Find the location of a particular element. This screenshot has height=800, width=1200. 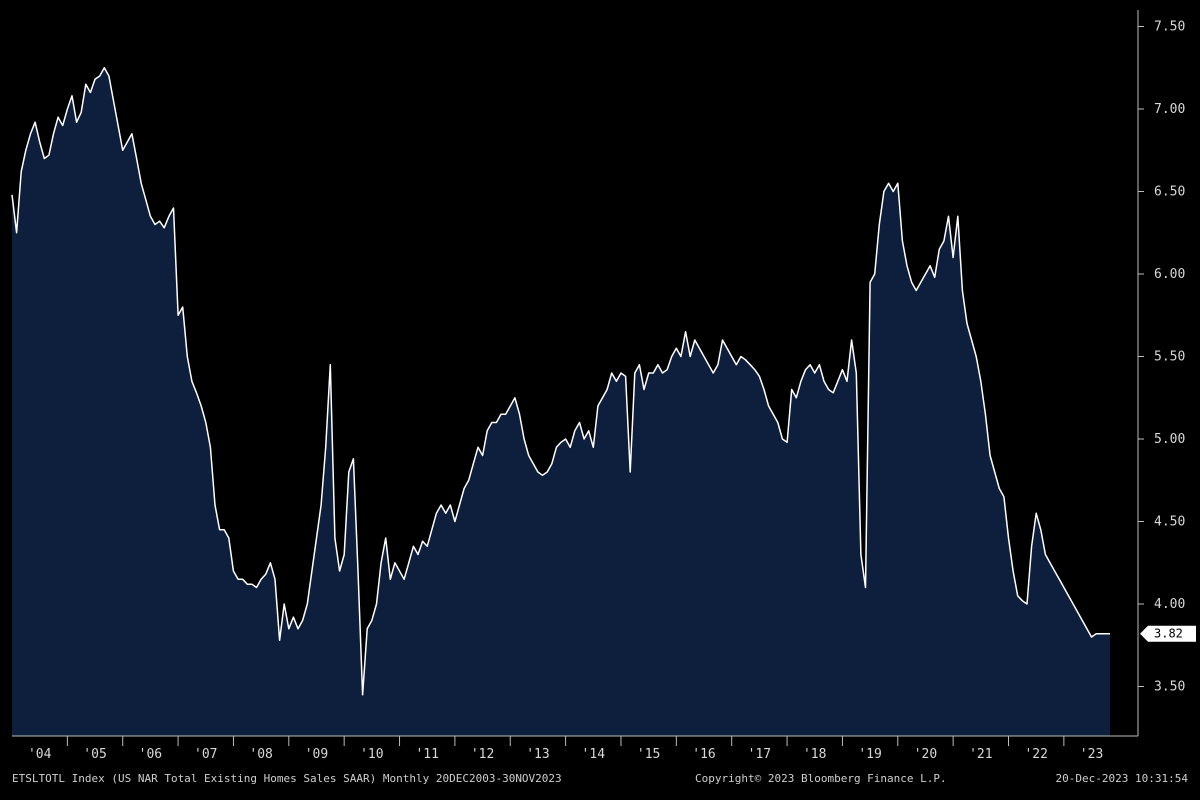

x-tick-label: '13 is located at coordinates (537, 754).